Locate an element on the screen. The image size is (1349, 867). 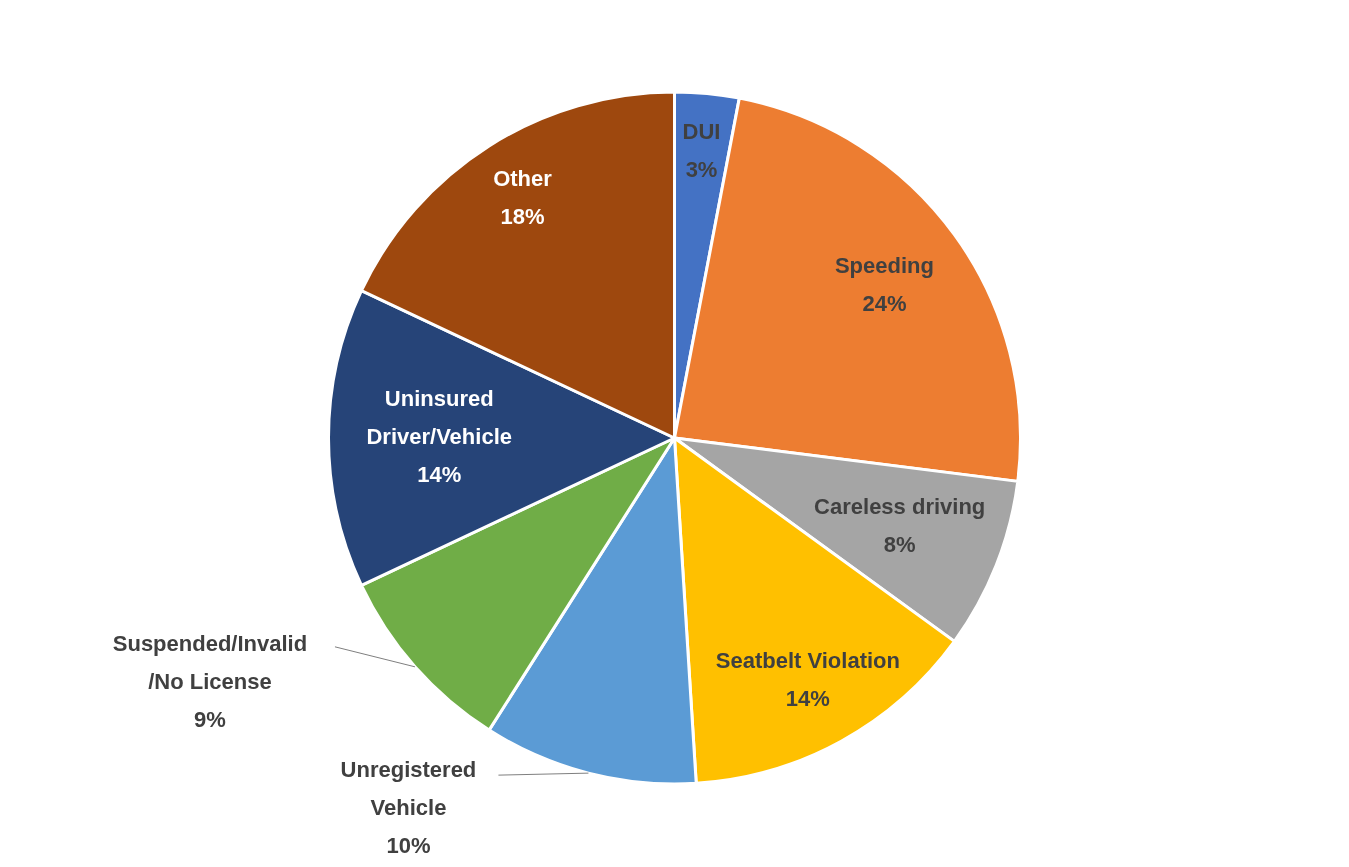
slice-label: Other is located at coordinates (523, 178).